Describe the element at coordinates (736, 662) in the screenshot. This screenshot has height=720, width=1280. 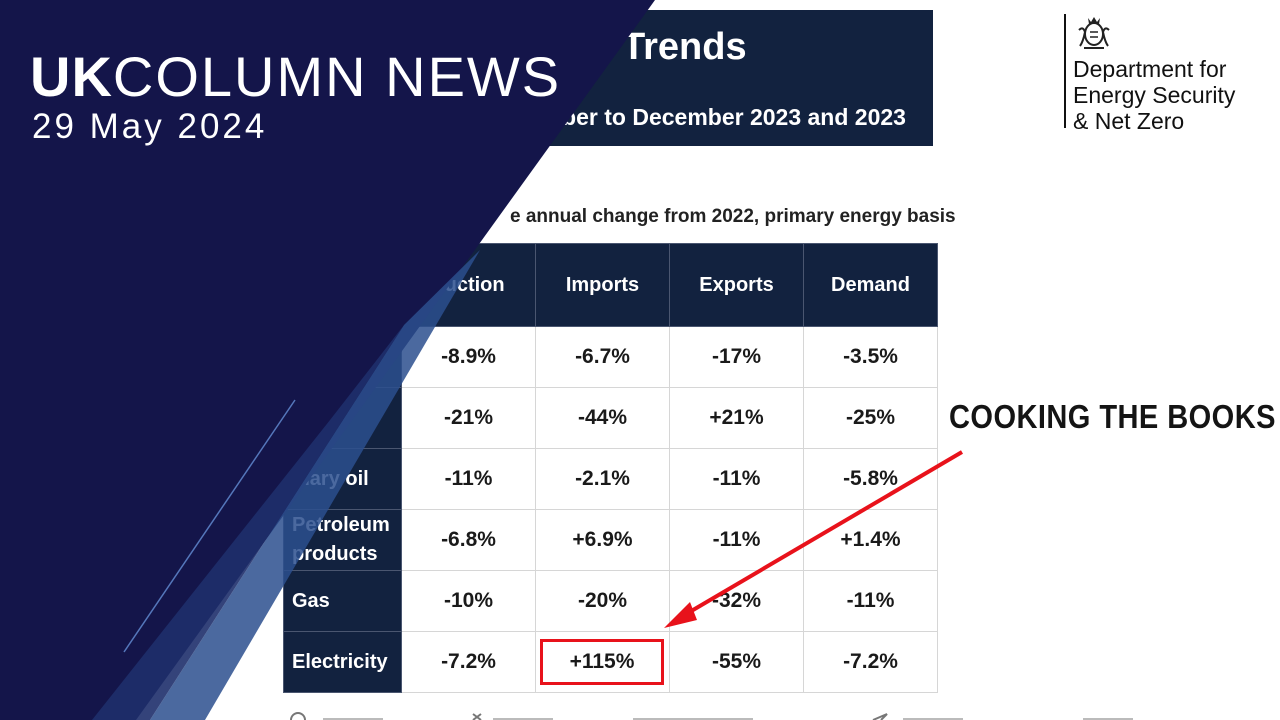
I see `table-cell: -55%` at that location.